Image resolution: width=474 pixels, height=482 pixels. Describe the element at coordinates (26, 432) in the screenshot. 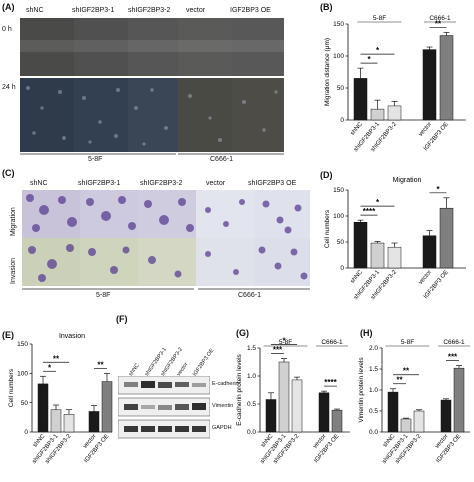

I see `chart-e-y-tick-label: 0` at that location.